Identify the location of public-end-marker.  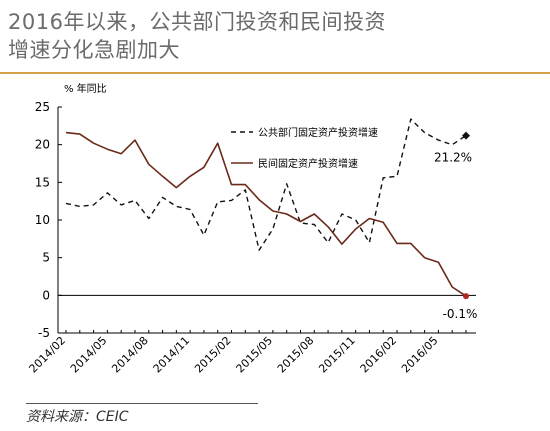
(466, 135).